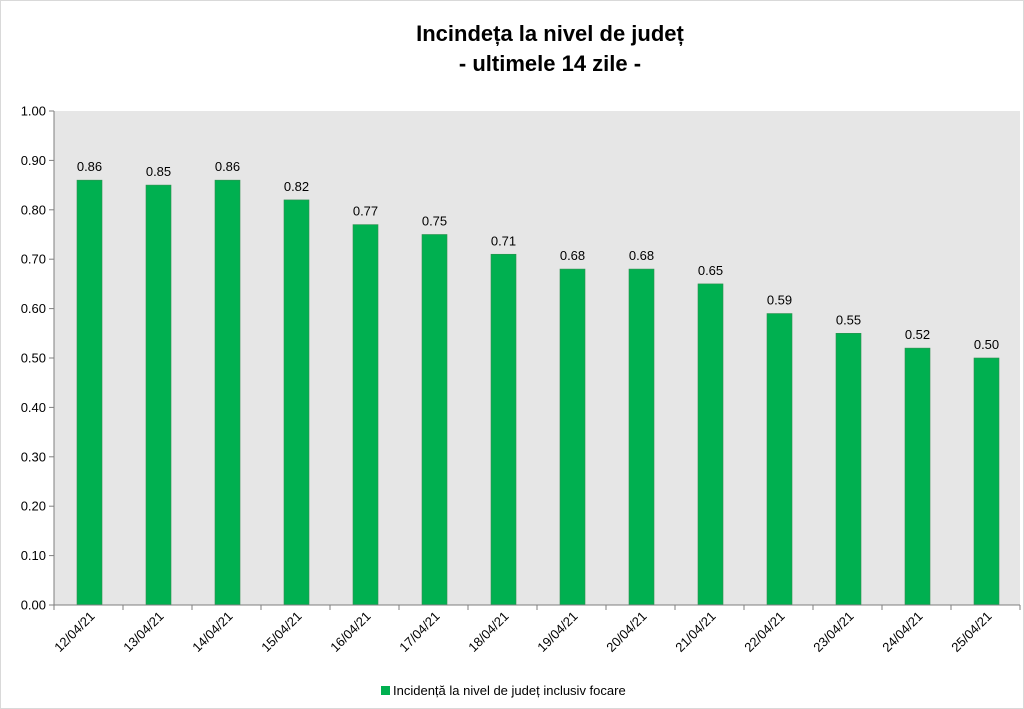 Image resolution: width=1024 pixels, height=709 pixels. Describe the element at coordinates (143, 632) in the screenshot. I see `x-tick-label: 13/04/21` at that location.